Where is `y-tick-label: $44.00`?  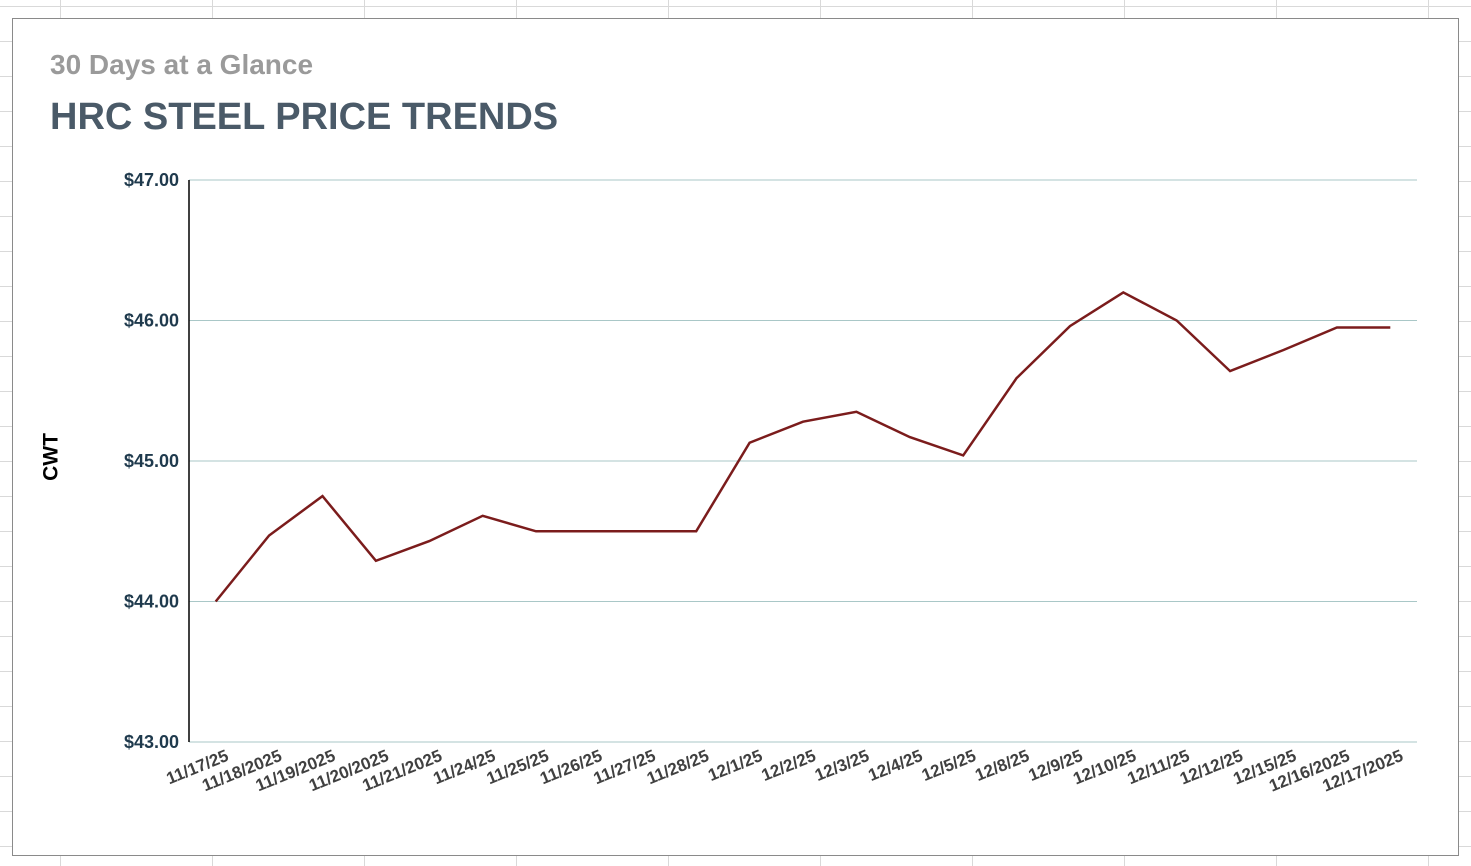 y-tick-label: $44.00 is located at coordinates (151, 602).